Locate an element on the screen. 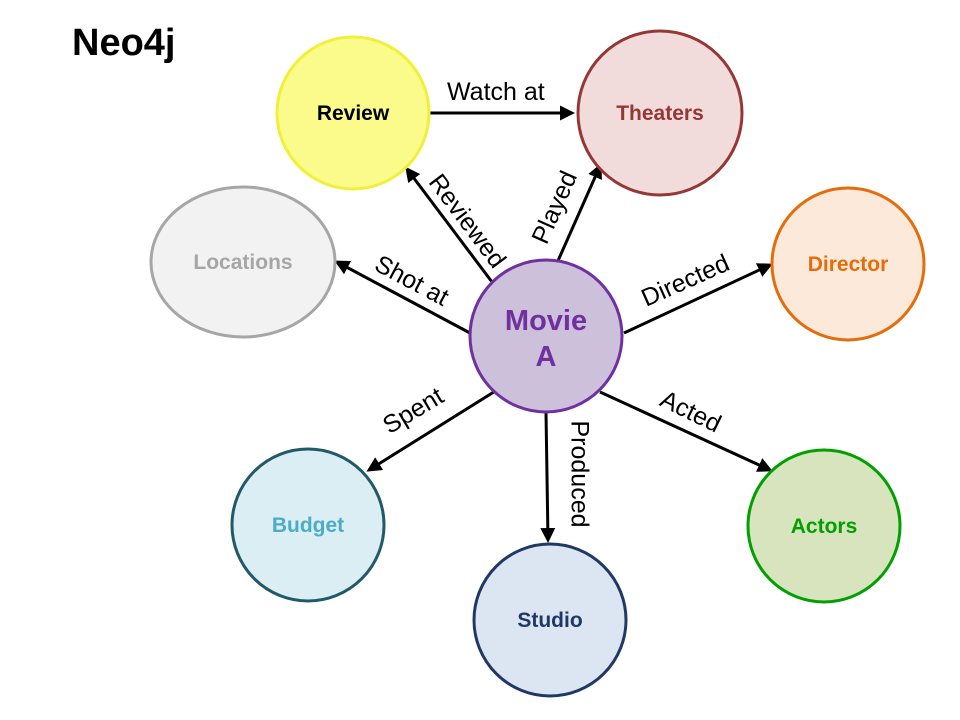 Image resolution: width=960 pixels, height=720 pixels. edge-acted is located at coordinates (686, 431).